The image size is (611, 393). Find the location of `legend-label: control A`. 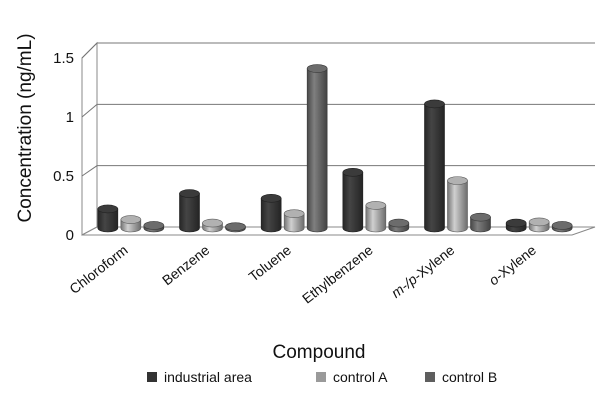

legend-label: control A is located at coordinates (360, 377).